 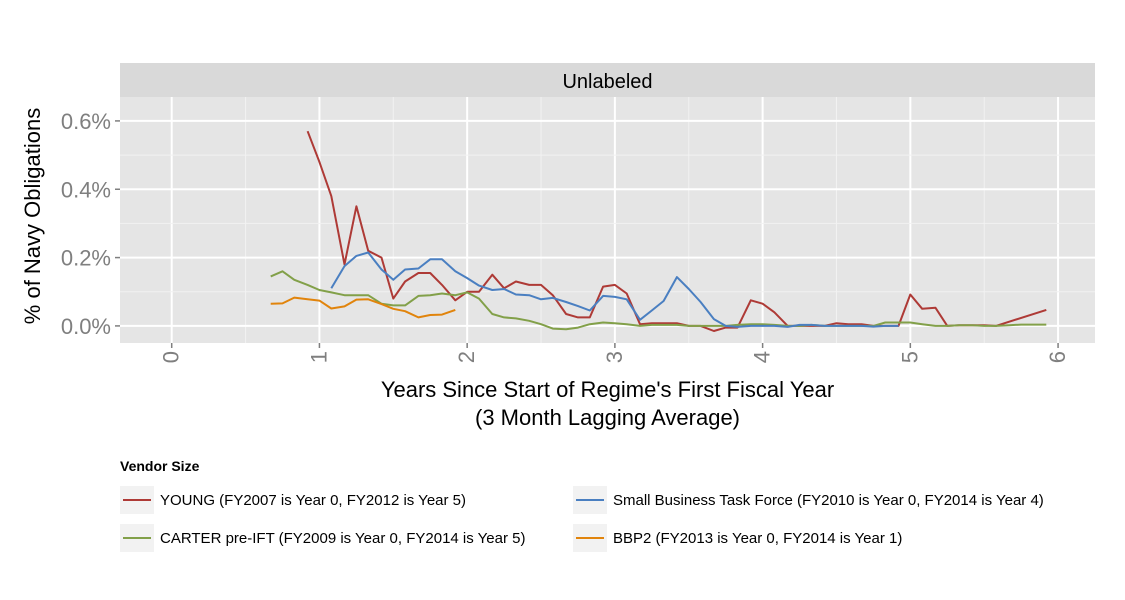 What do you see at coordinates (466, 357) in the screenshot?
I see `x-tick-label: 2` at bounding box center [466, 357].